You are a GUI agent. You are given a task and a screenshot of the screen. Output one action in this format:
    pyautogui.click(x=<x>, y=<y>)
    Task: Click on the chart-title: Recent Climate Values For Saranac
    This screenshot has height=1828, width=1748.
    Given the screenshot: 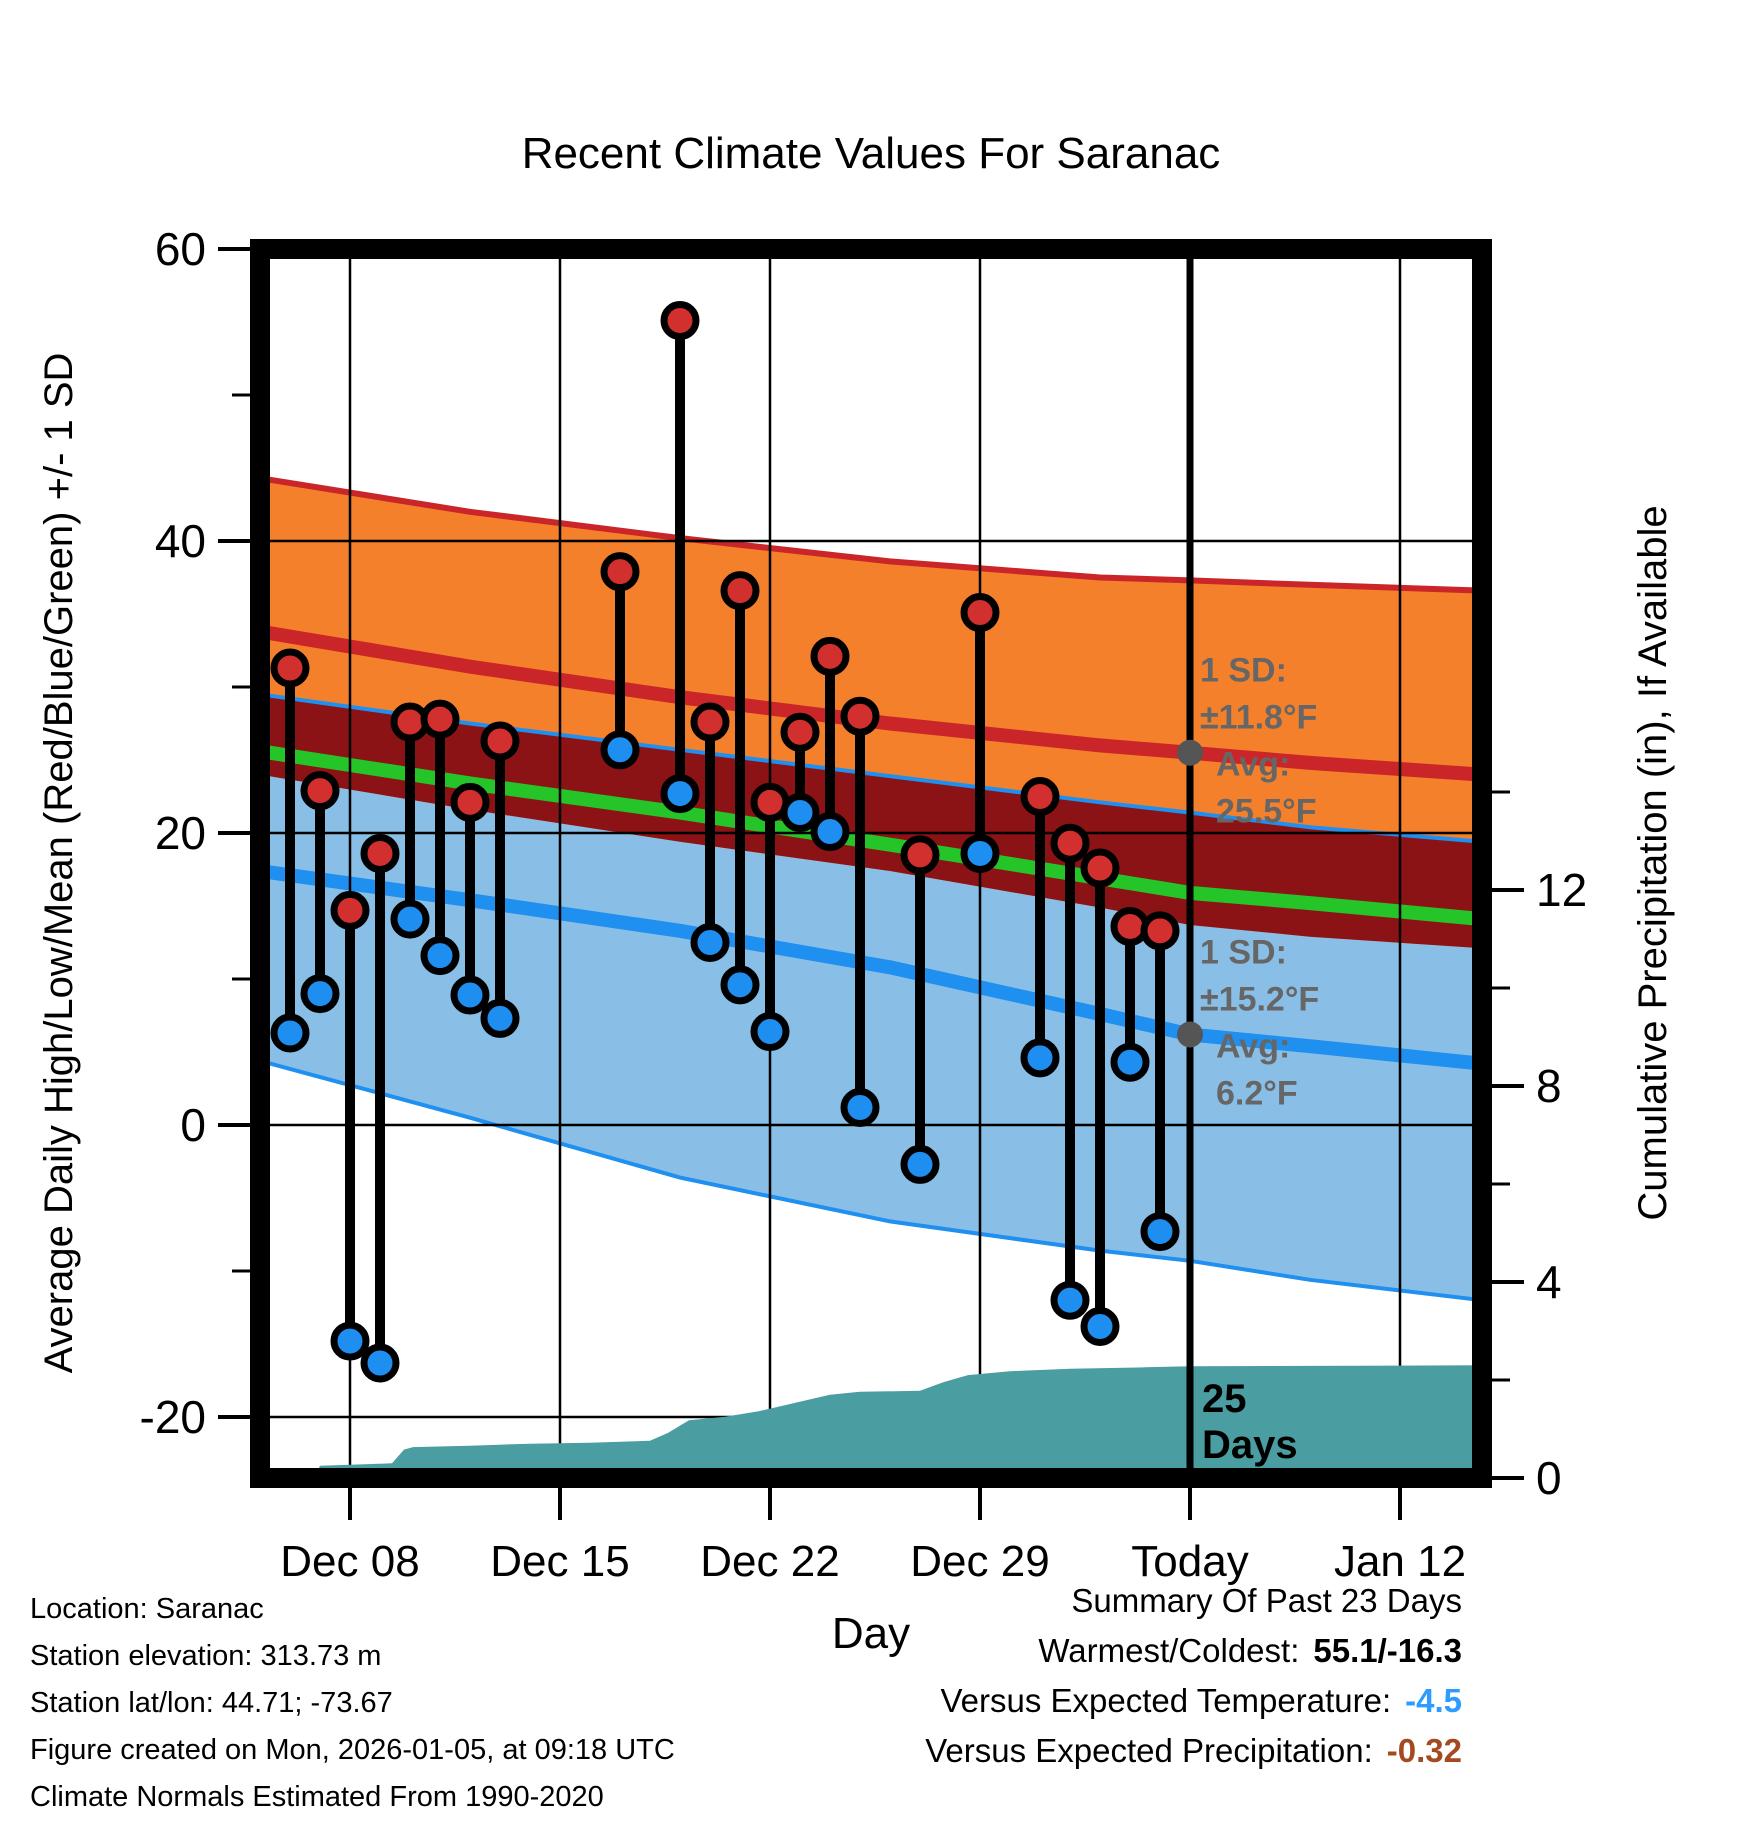 What is the action you would take?
    pyautogui.click(x=871, y=153)
    